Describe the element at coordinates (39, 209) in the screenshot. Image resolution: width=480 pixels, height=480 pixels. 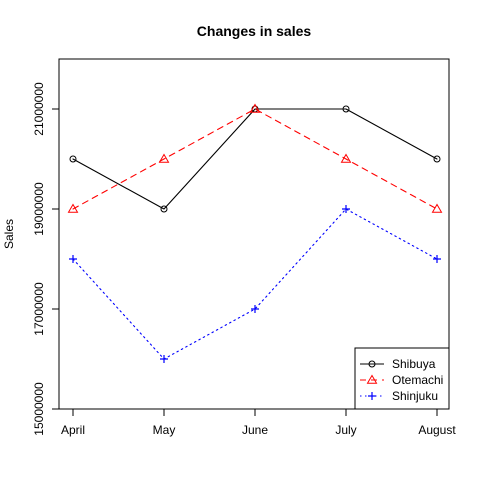
I see `y-tick-label: 19000000` at that location.